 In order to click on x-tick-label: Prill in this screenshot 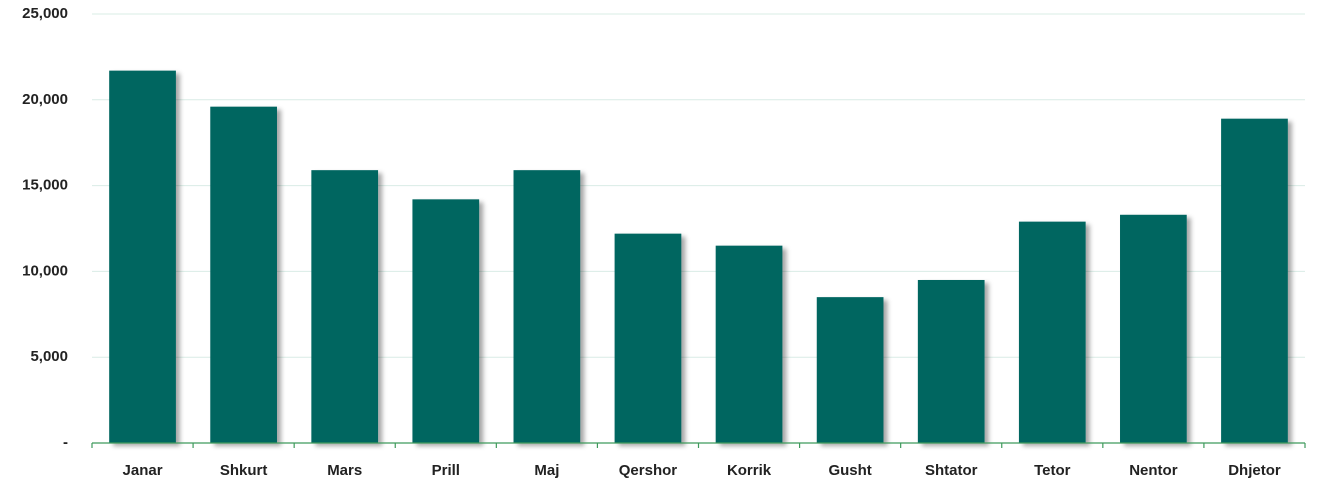, I will do `click(446, 470)`.